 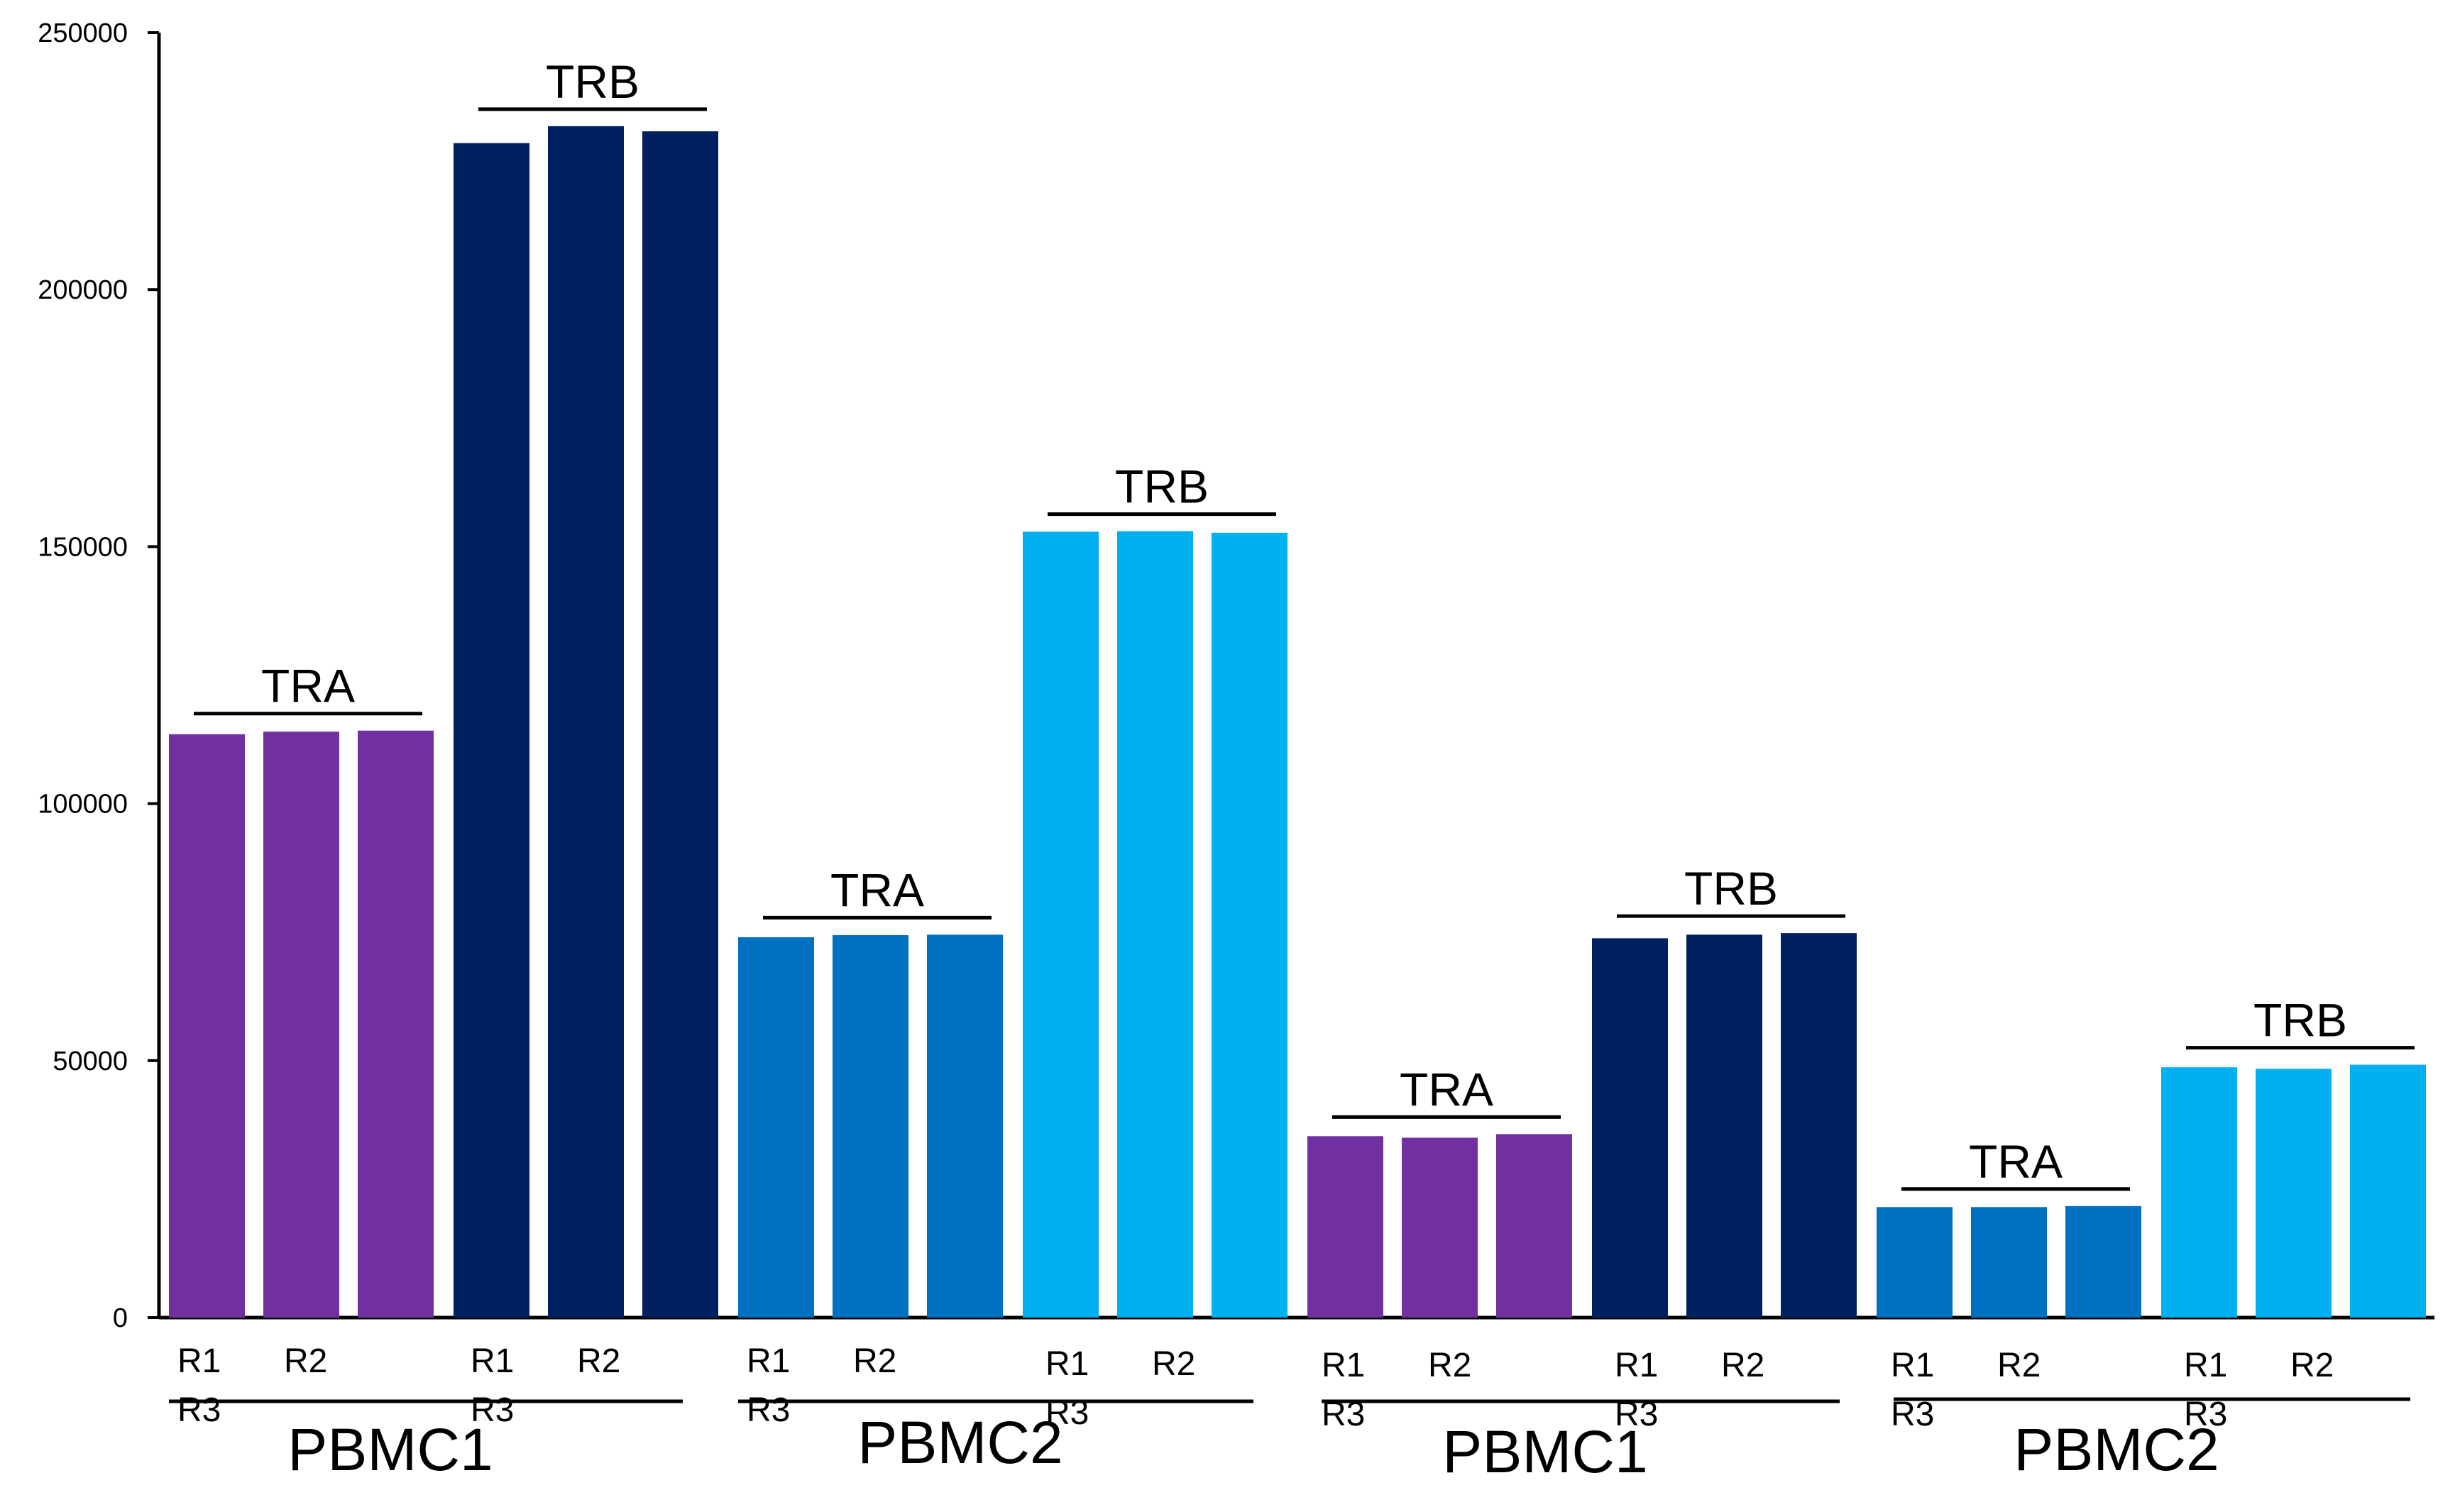 I want to click on y-tick-label: 150000, so click(x=83, y=547).